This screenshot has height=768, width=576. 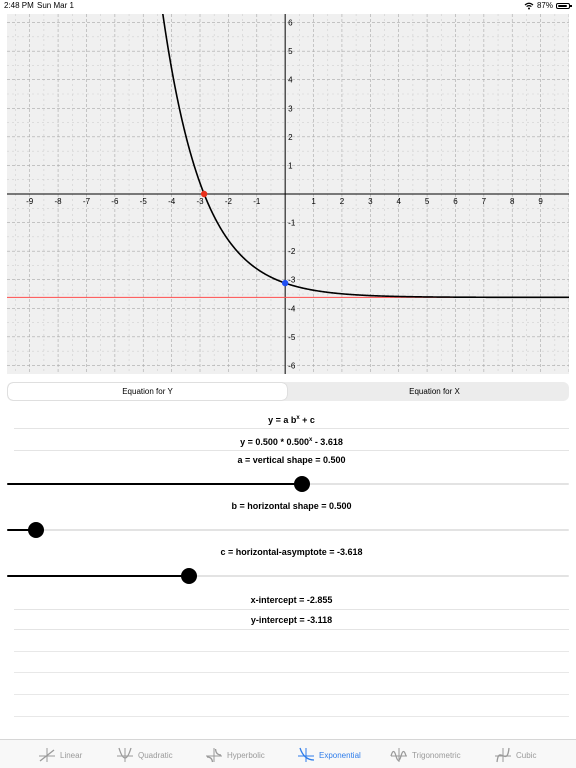 I want to click on x-tick-label: 6, so click(x=455, y=201).